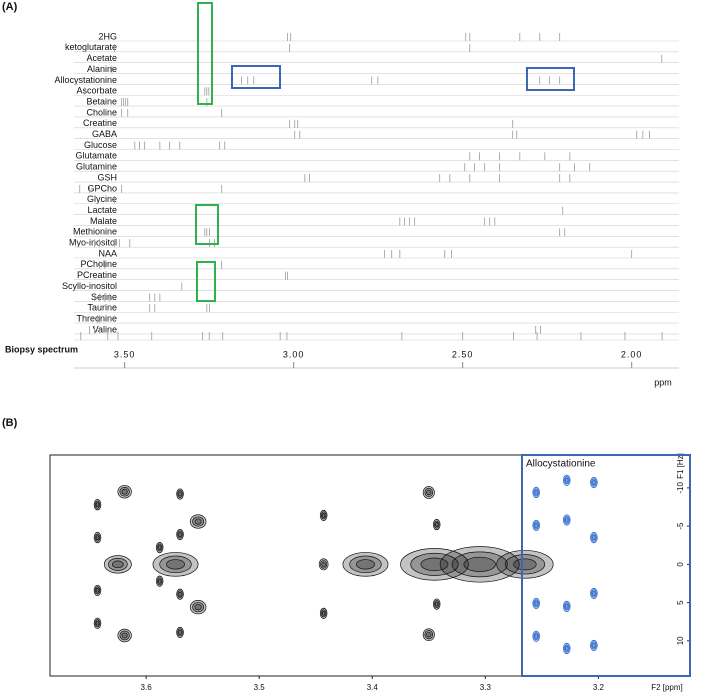  I want to click on metabolite-label: Glutamine, so click(96, 167).